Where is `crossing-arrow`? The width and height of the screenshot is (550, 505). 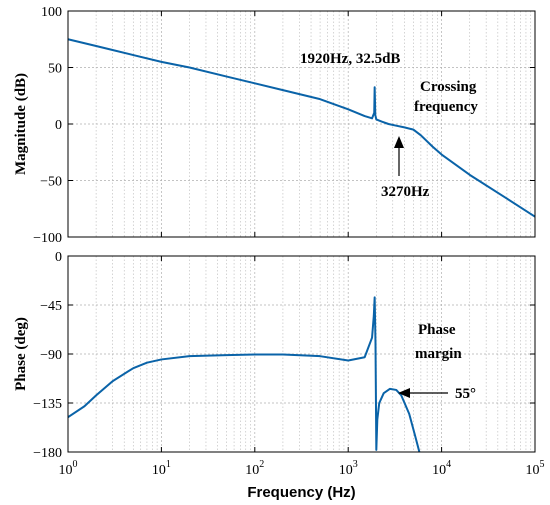
crossing-arrow is located at coordinates (399, 156).